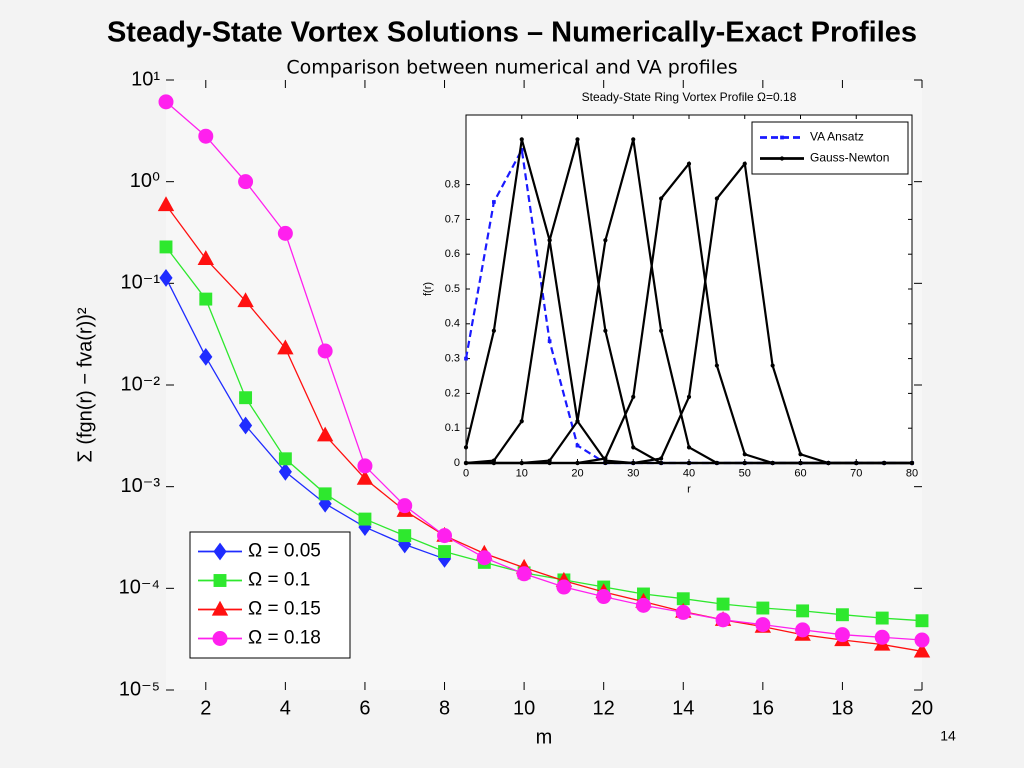  I want to click on page-number: 14, so click(948, 736).